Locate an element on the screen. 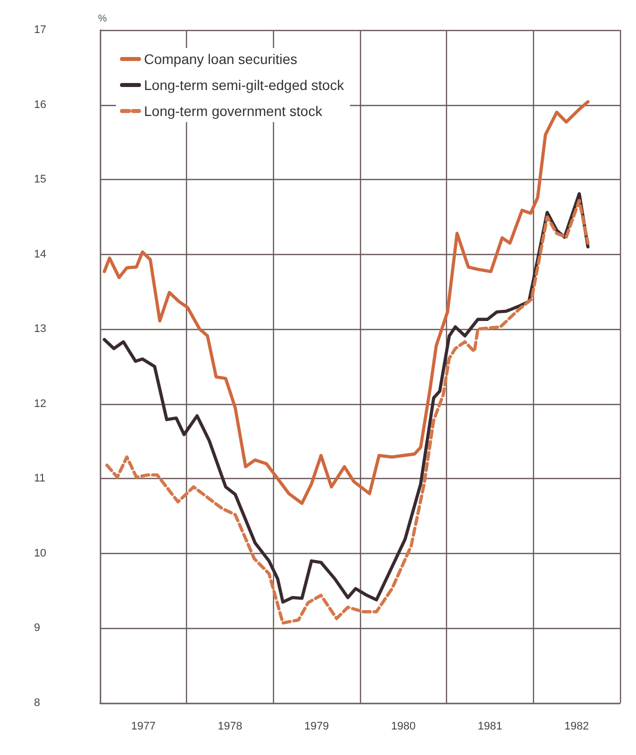 The width and height of the screenshot is (636, 755). legend-label: Long-term semi-gilt-edged stock is located at coordinates (244, 85).